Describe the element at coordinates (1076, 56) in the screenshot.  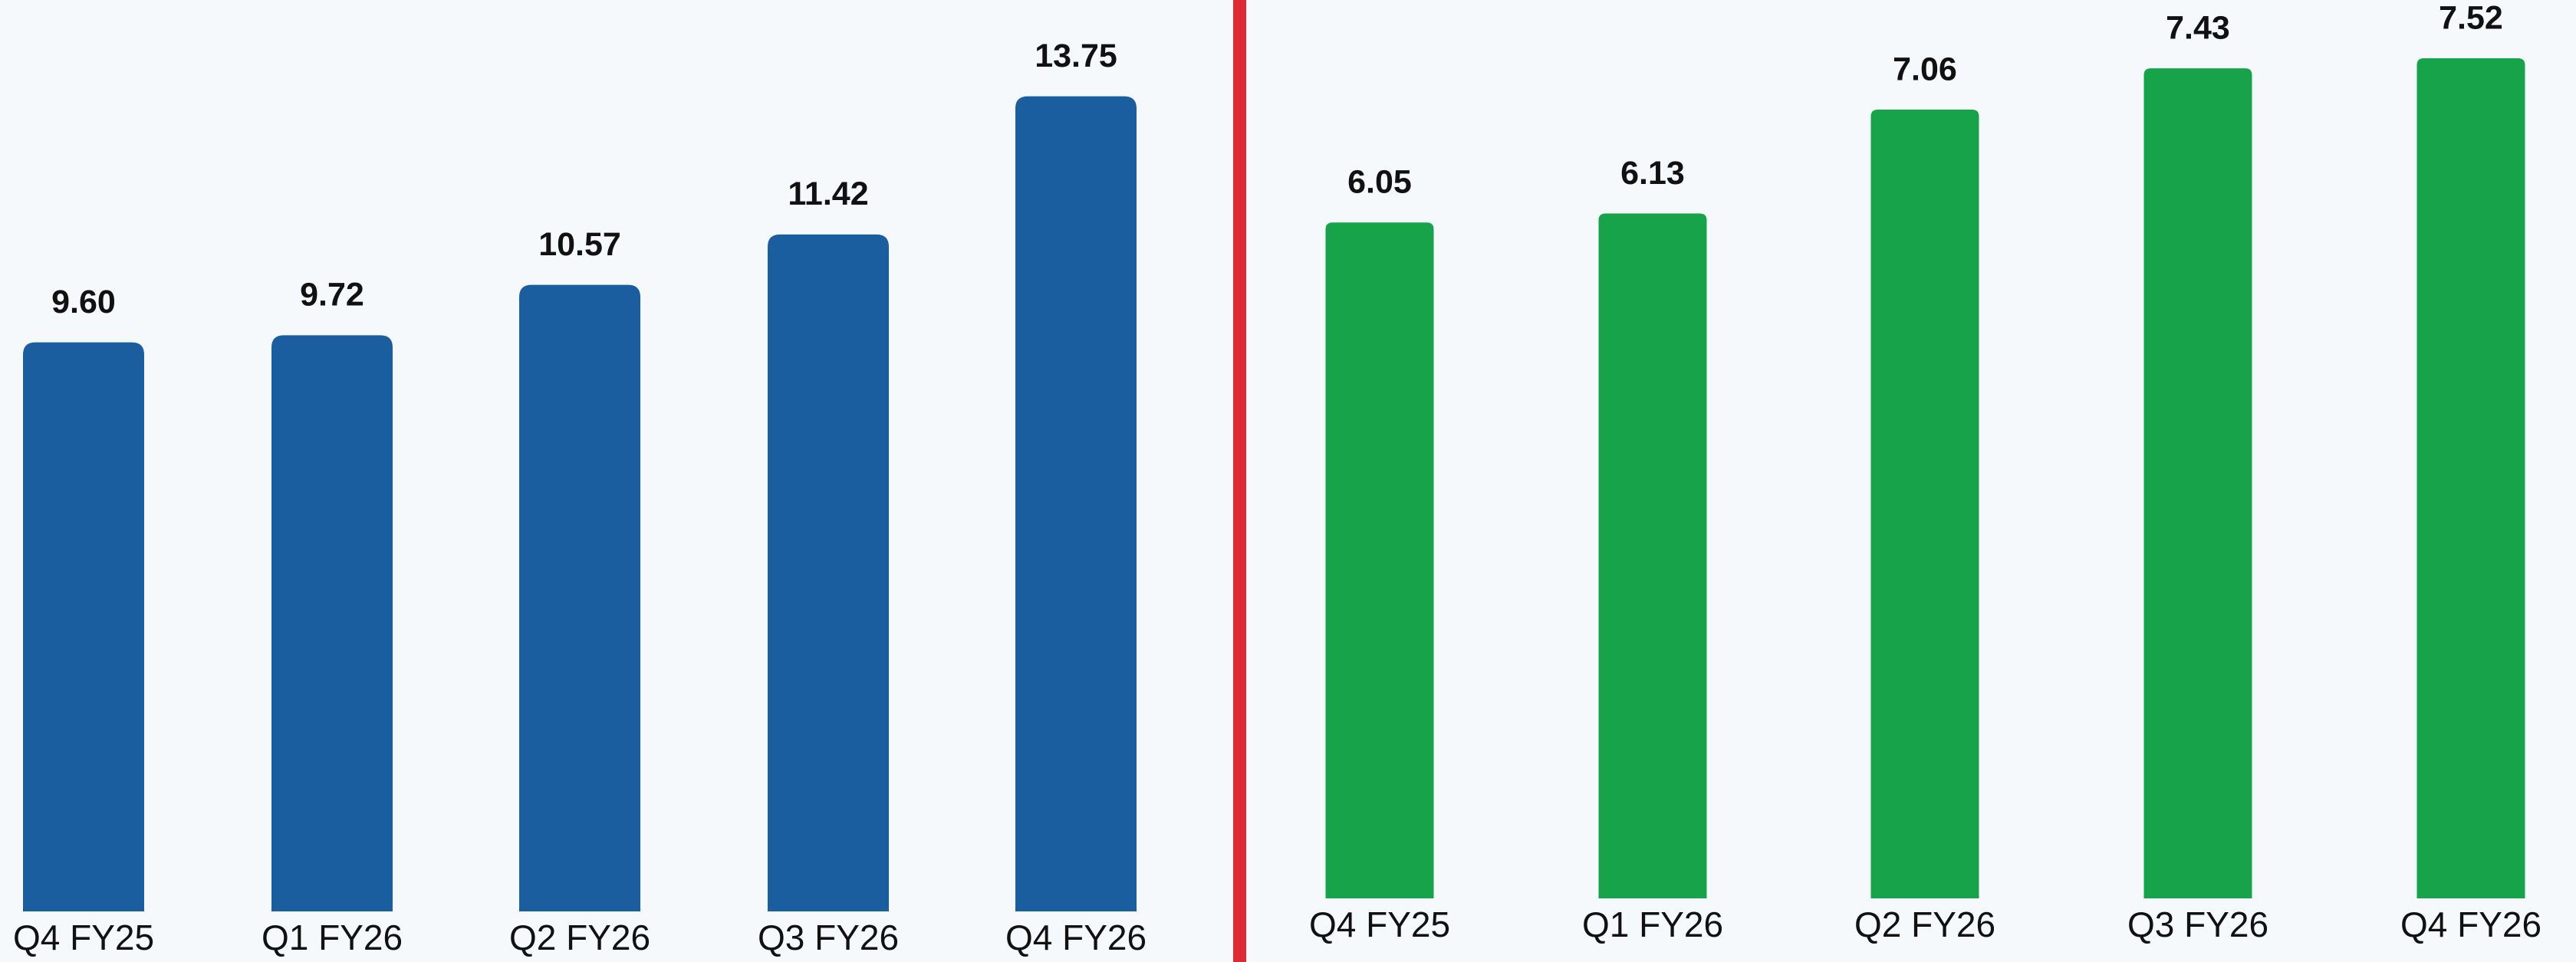
I see `value-label: 13.75` at that location.